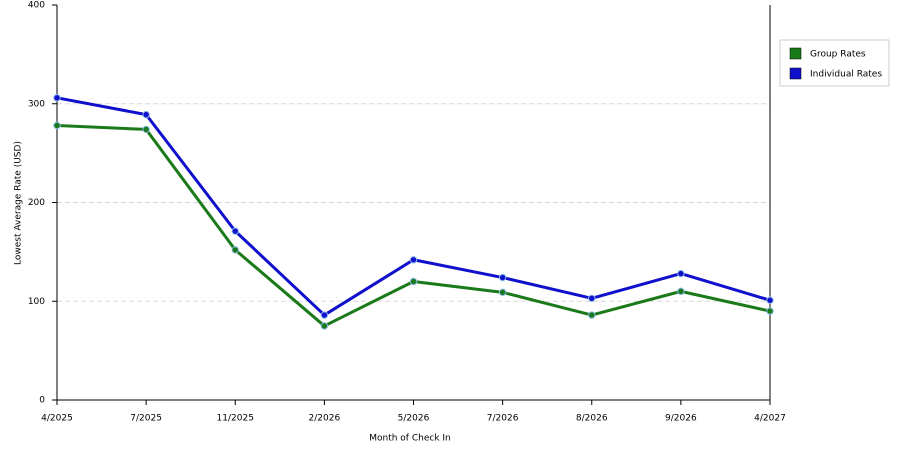 This screenshot has height=450, width=900. What do you see at coordinates (414, 419) in the screenshot?
I see `x-tick-label: 5/2026` at bounding box center [414, 419].